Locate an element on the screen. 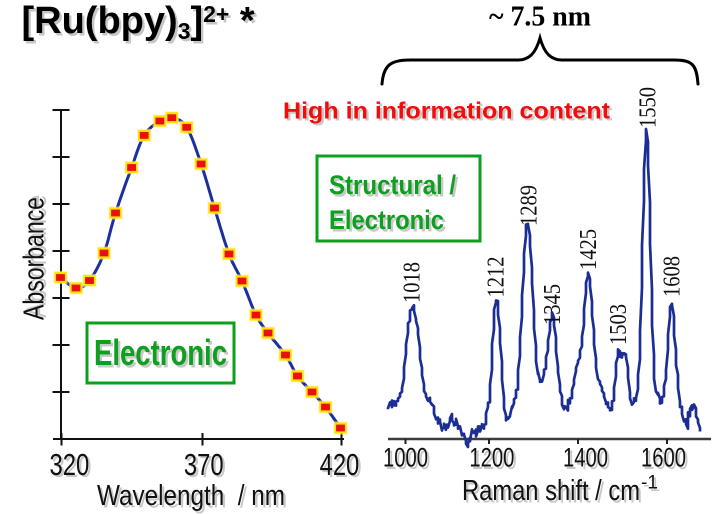 The width and height of the screenshot is (720, 514). svg-text: 1018 is located at coordinates (413, 282).